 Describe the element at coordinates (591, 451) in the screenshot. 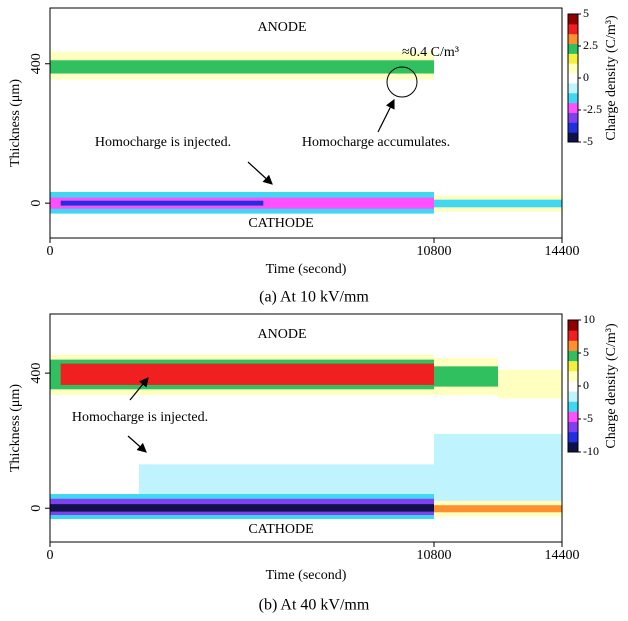

I see `colorbar-tick-label: -10` at that location.